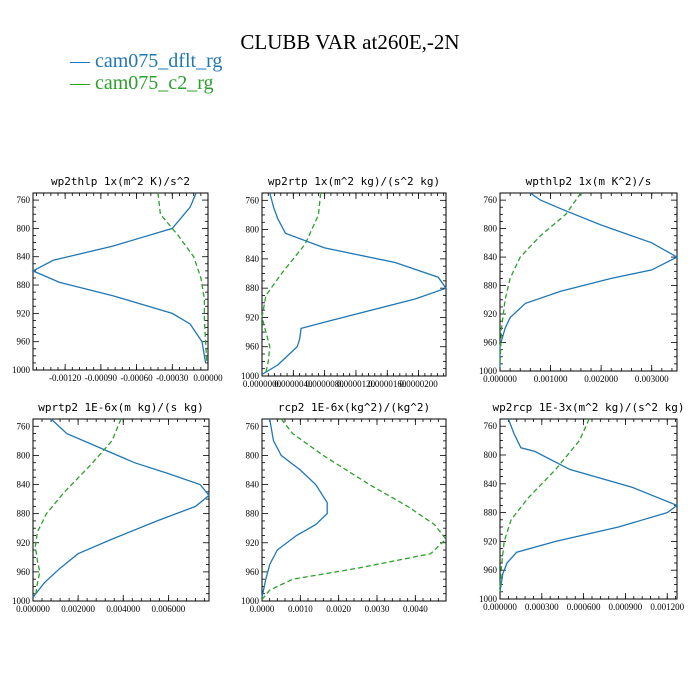 The height and width of the screenshot is (700, 700). I want to click on x-tick-label: 0.004000, so click(123, 609).